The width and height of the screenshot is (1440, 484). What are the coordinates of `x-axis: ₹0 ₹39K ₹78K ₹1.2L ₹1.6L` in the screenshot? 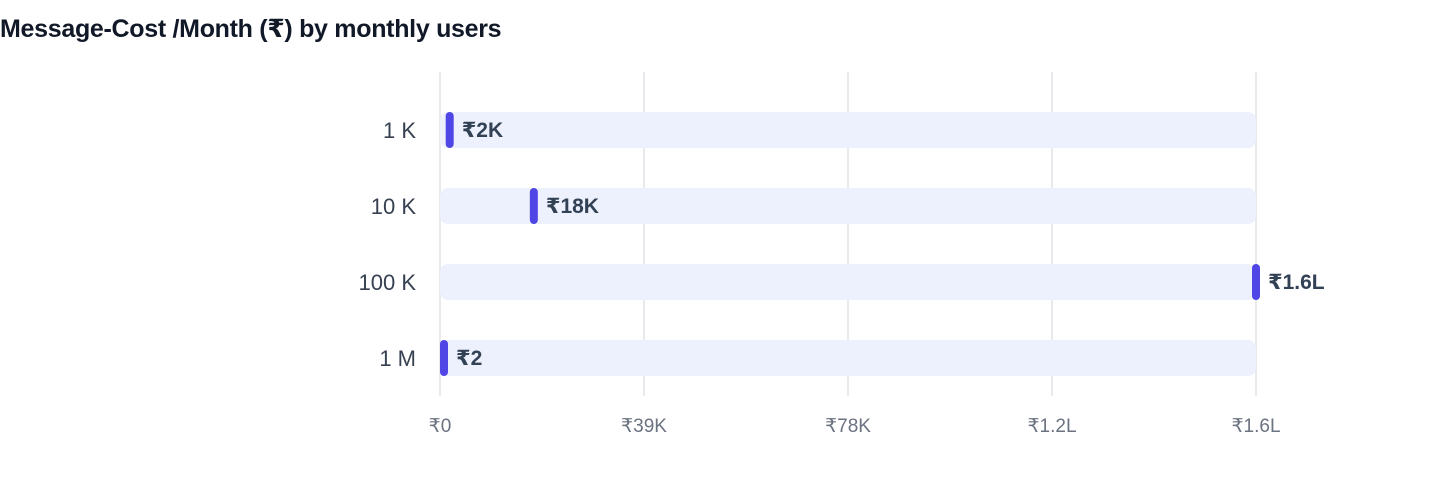 It's located at (855, 426).